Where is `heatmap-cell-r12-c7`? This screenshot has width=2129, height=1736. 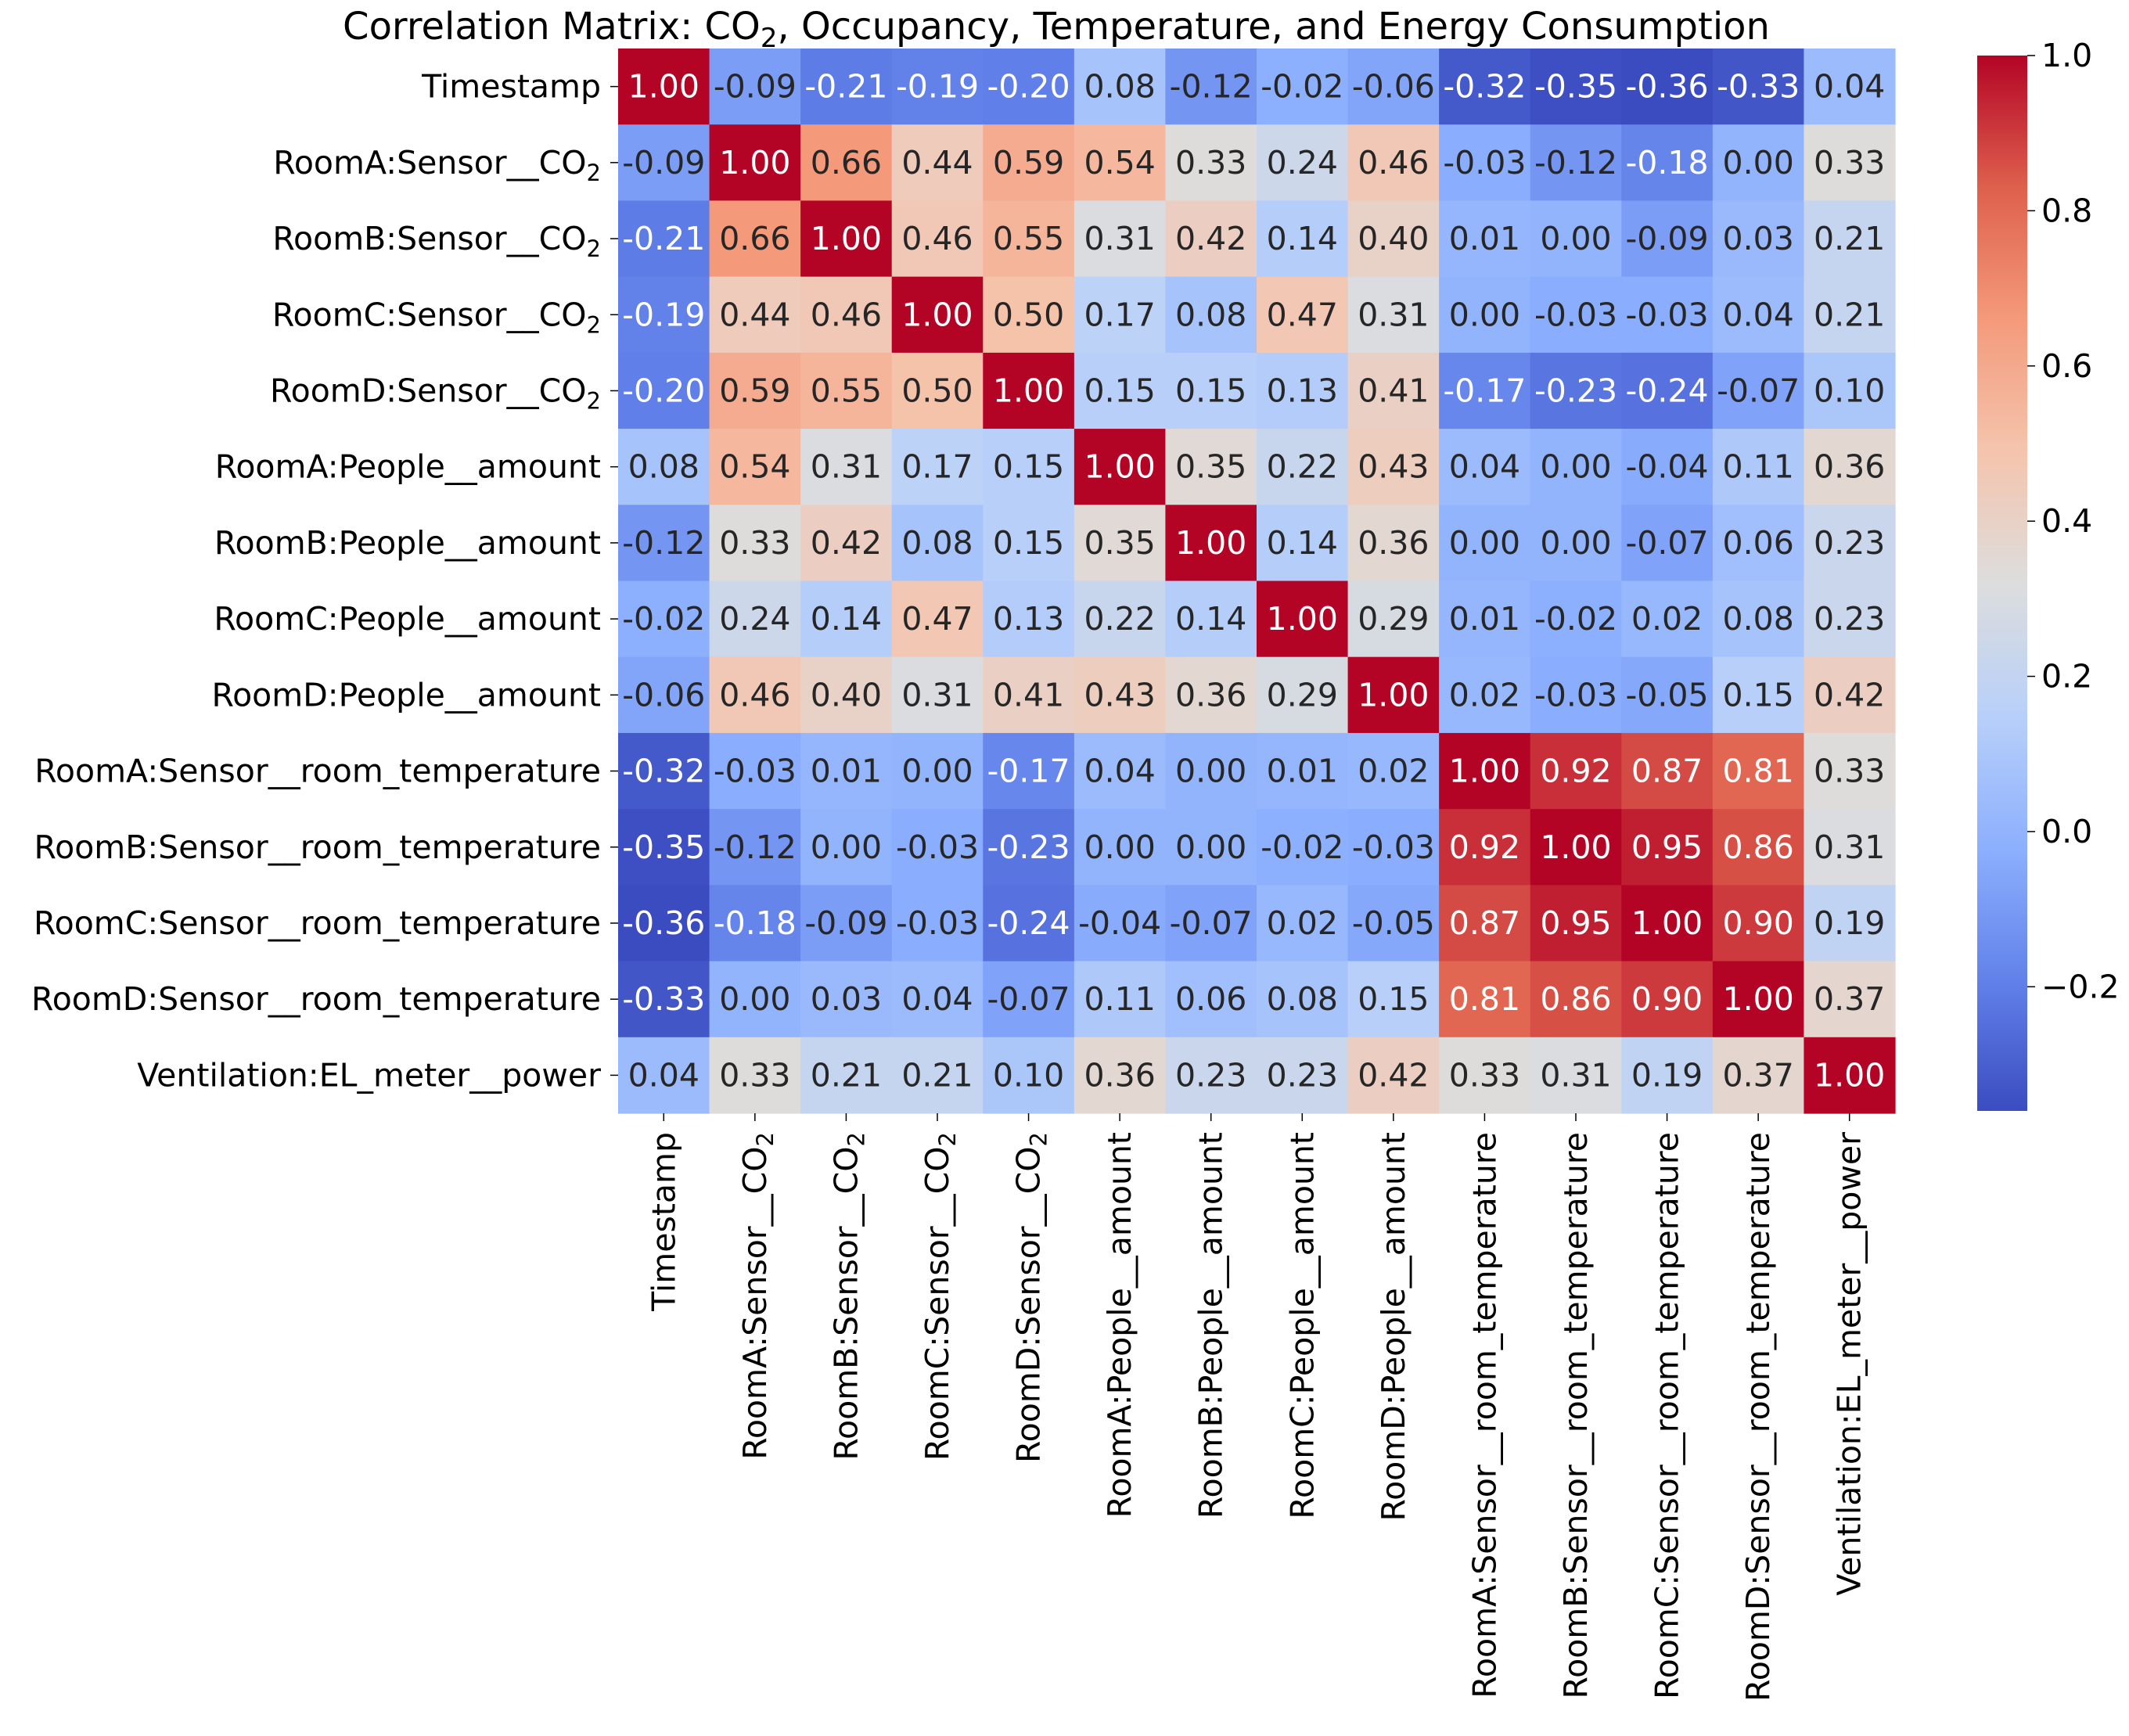
heatmap-cell-r12-c7 is located at coordinates (1303, 999).